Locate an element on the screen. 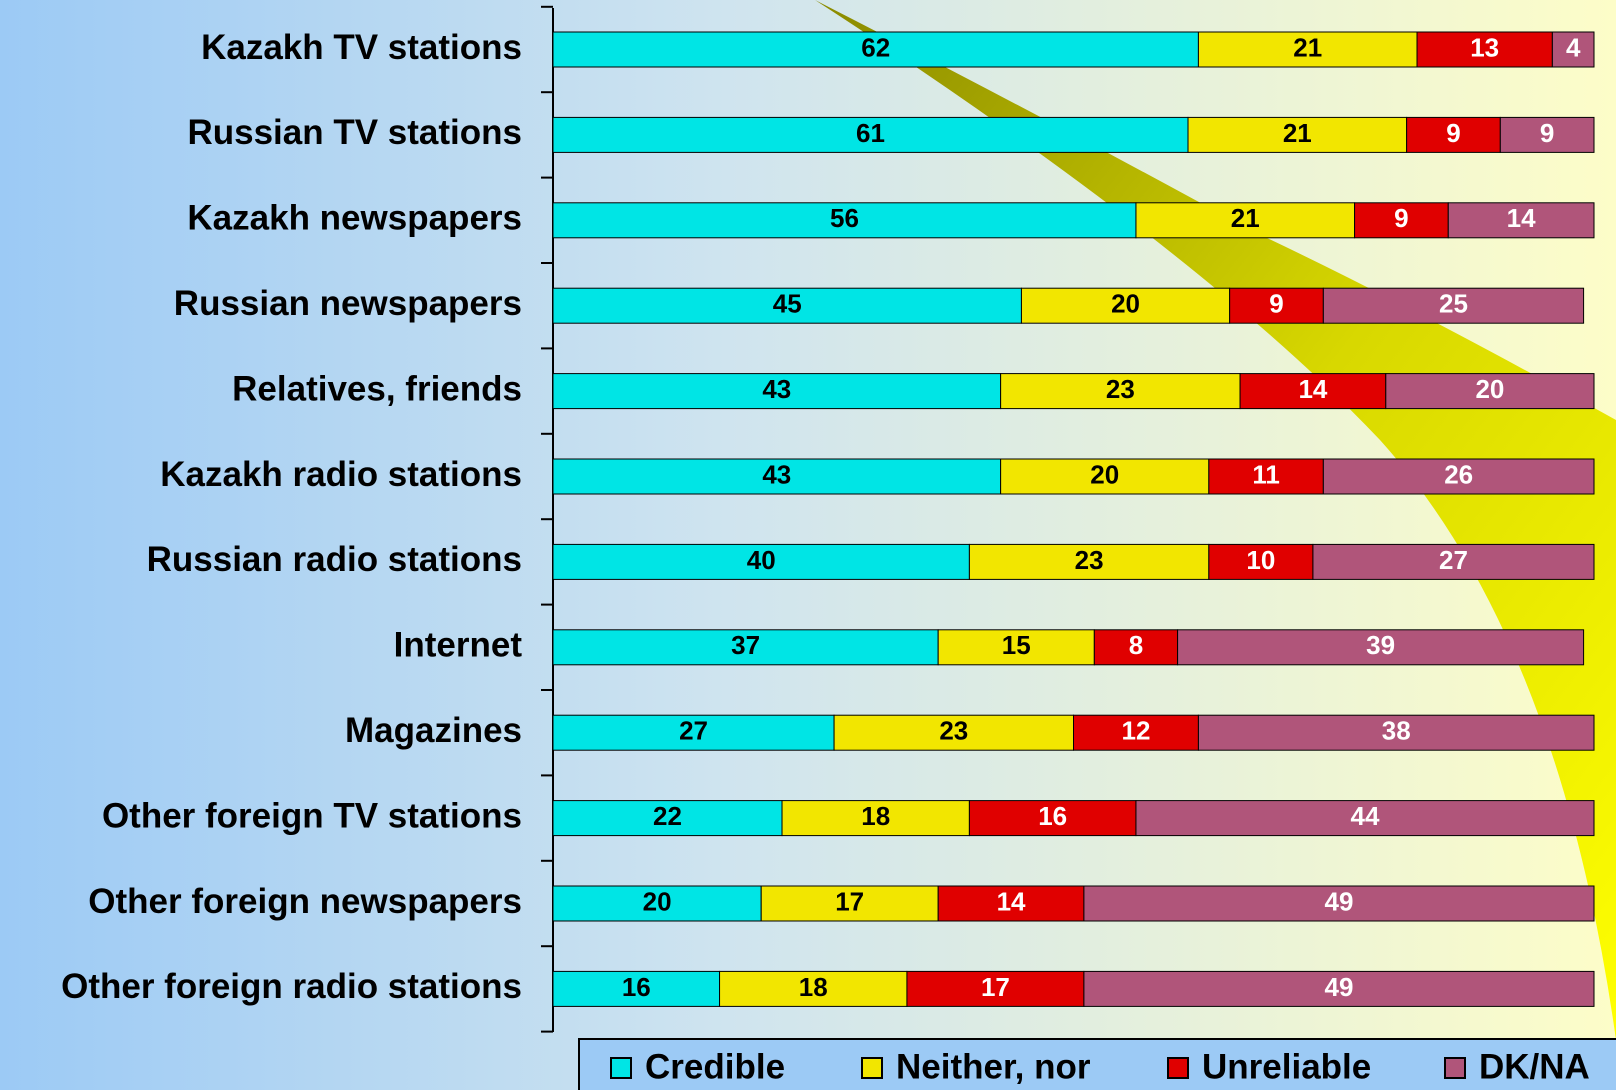  value-label: 62 is located at coordinates (875, 47).